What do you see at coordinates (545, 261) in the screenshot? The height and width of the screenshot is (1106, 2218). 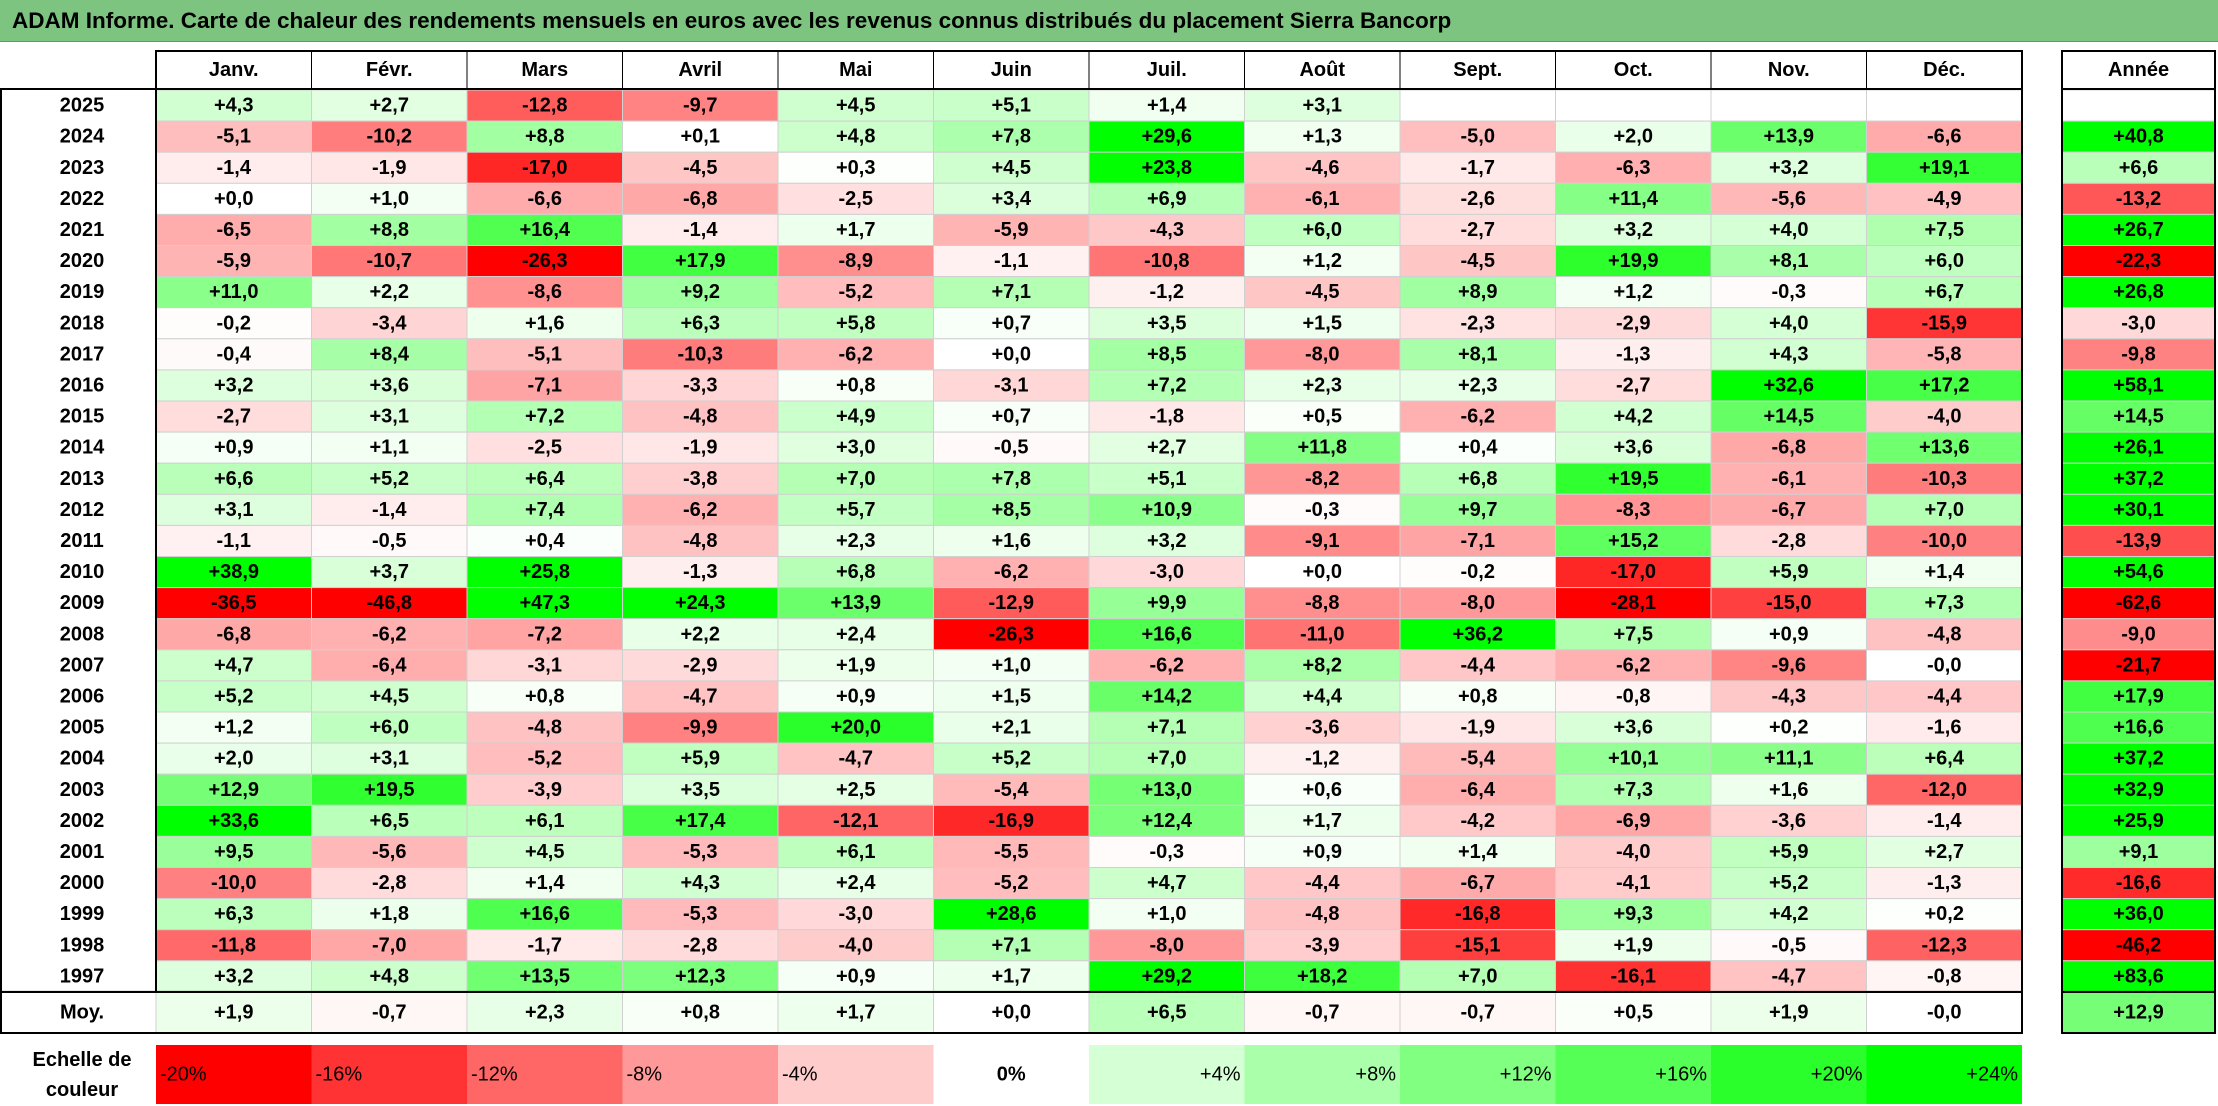 I see `cell-value: -26,3` at bounding box center [545, 261].